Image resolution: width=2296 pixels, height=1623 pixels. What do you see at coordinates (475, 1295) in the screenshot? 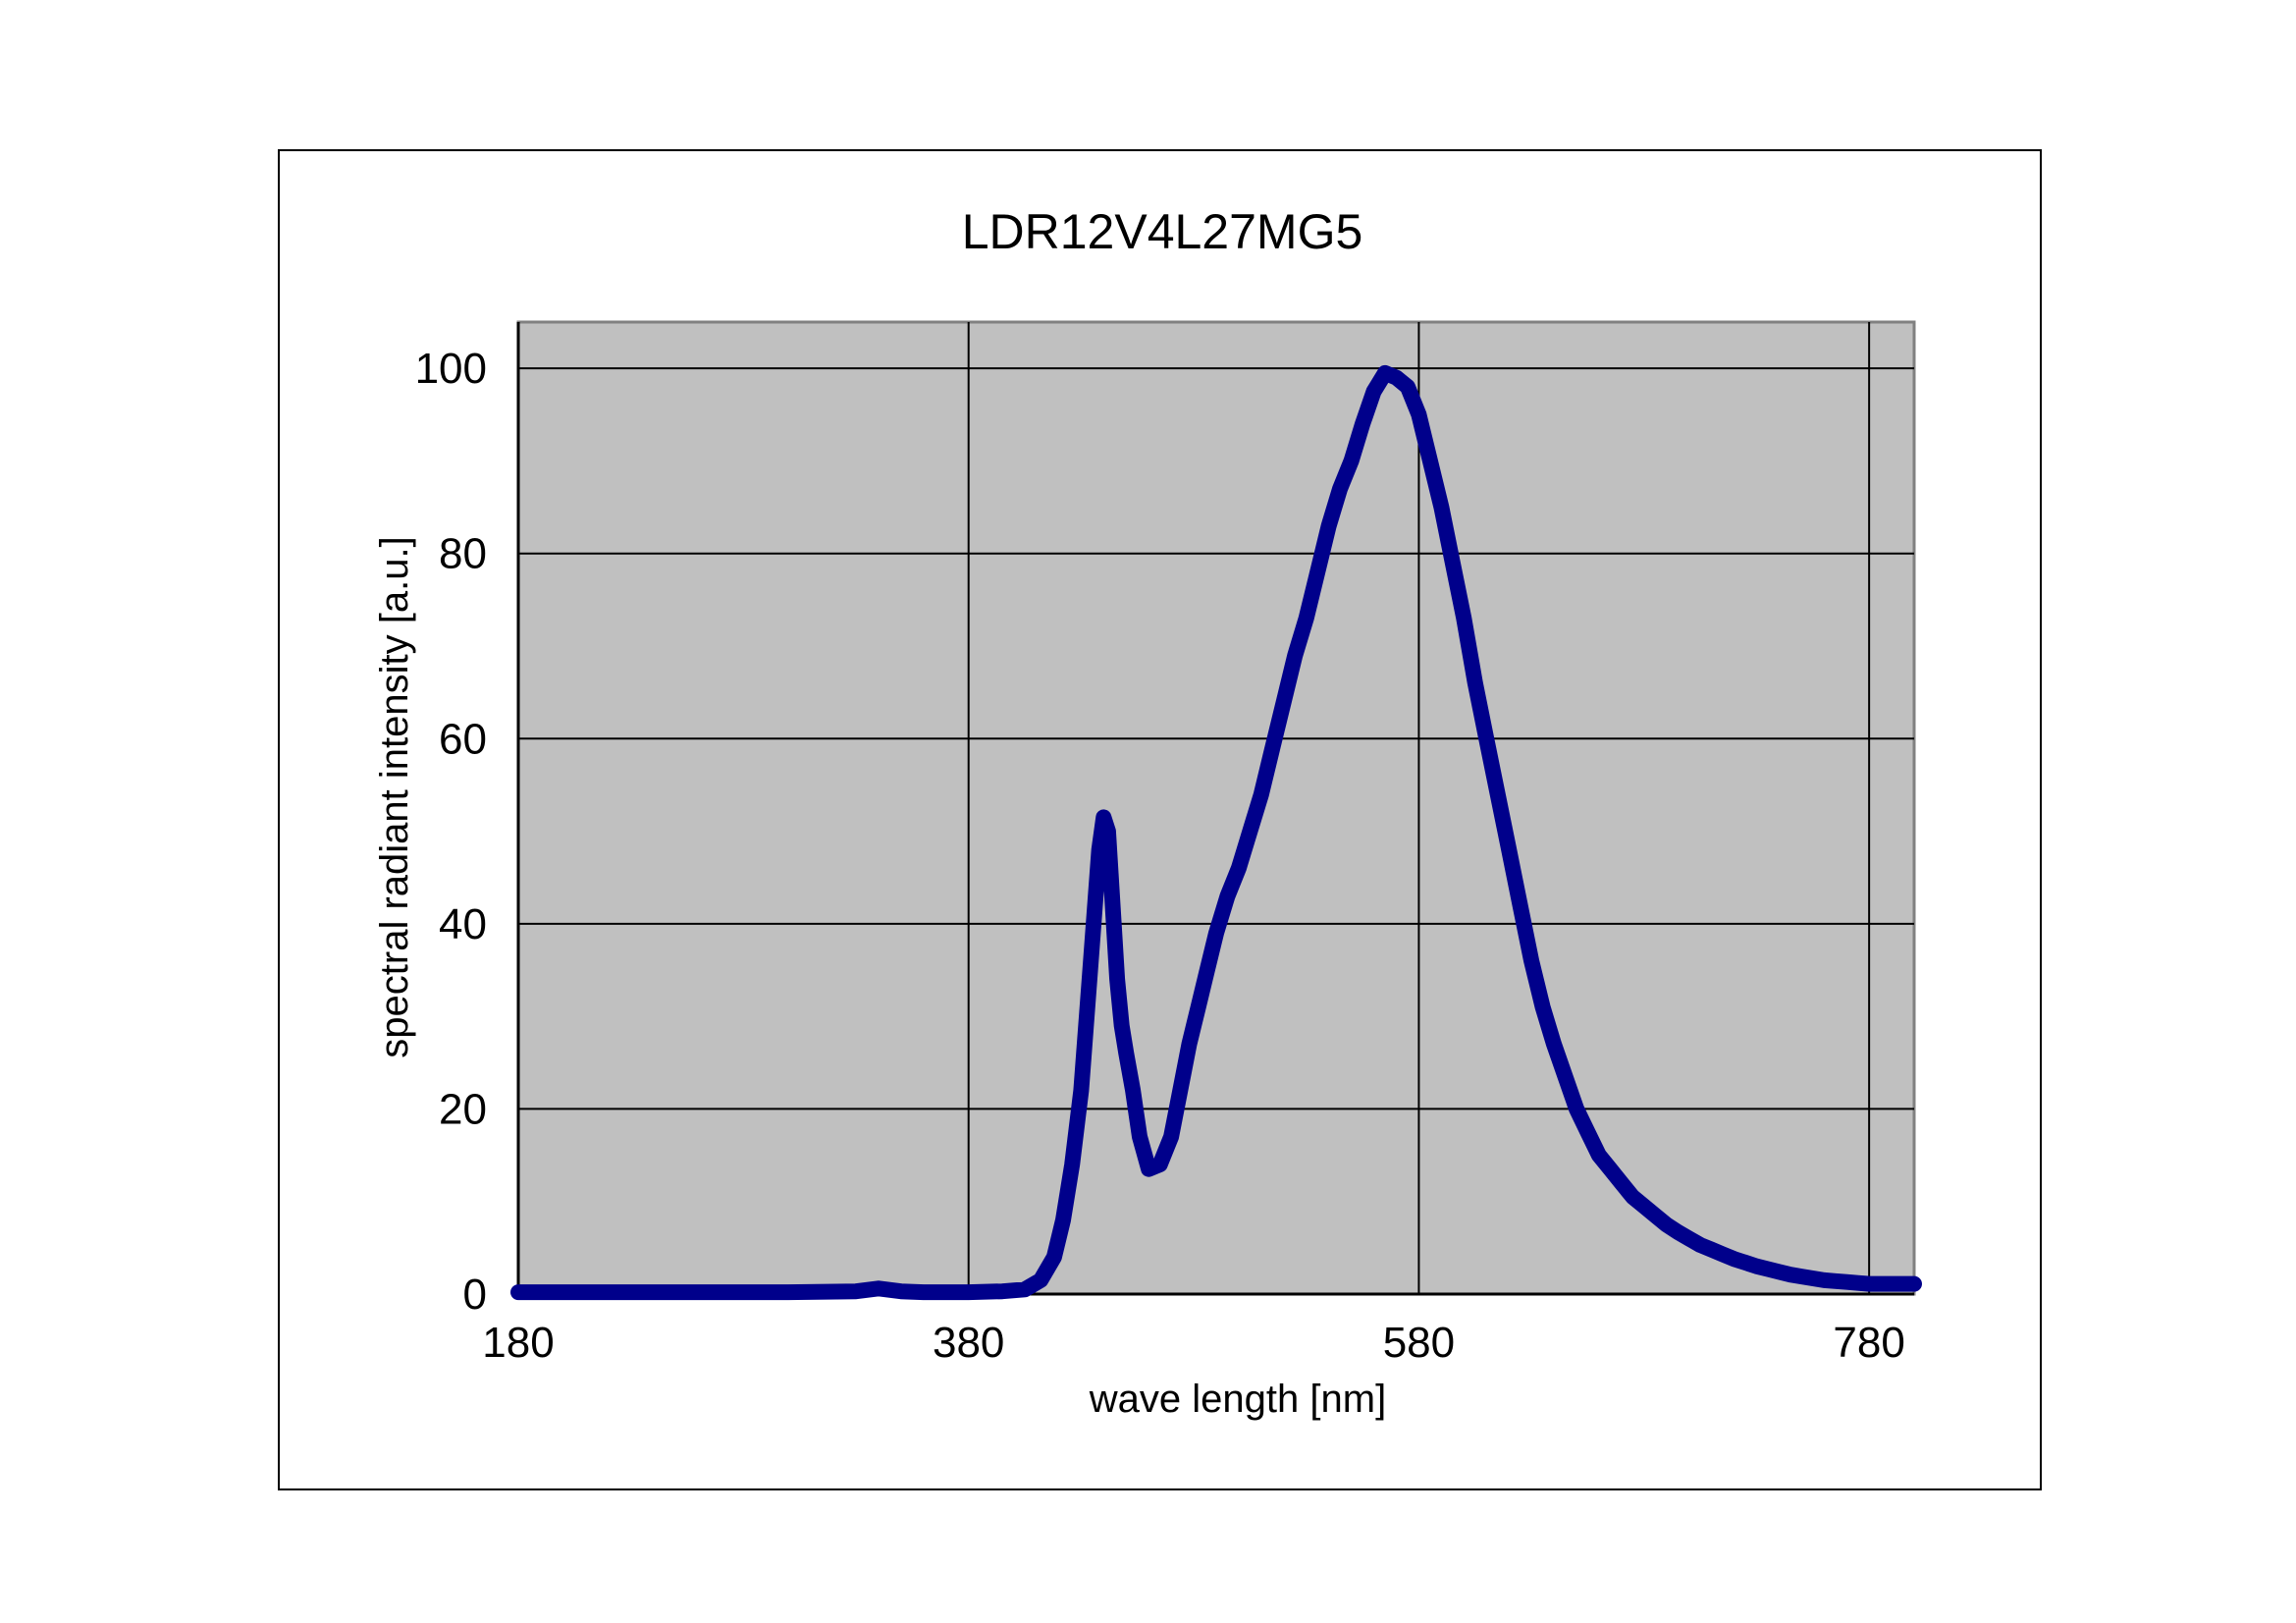
I see `y-tick-label: 0` at bounding box center [475, 1295].